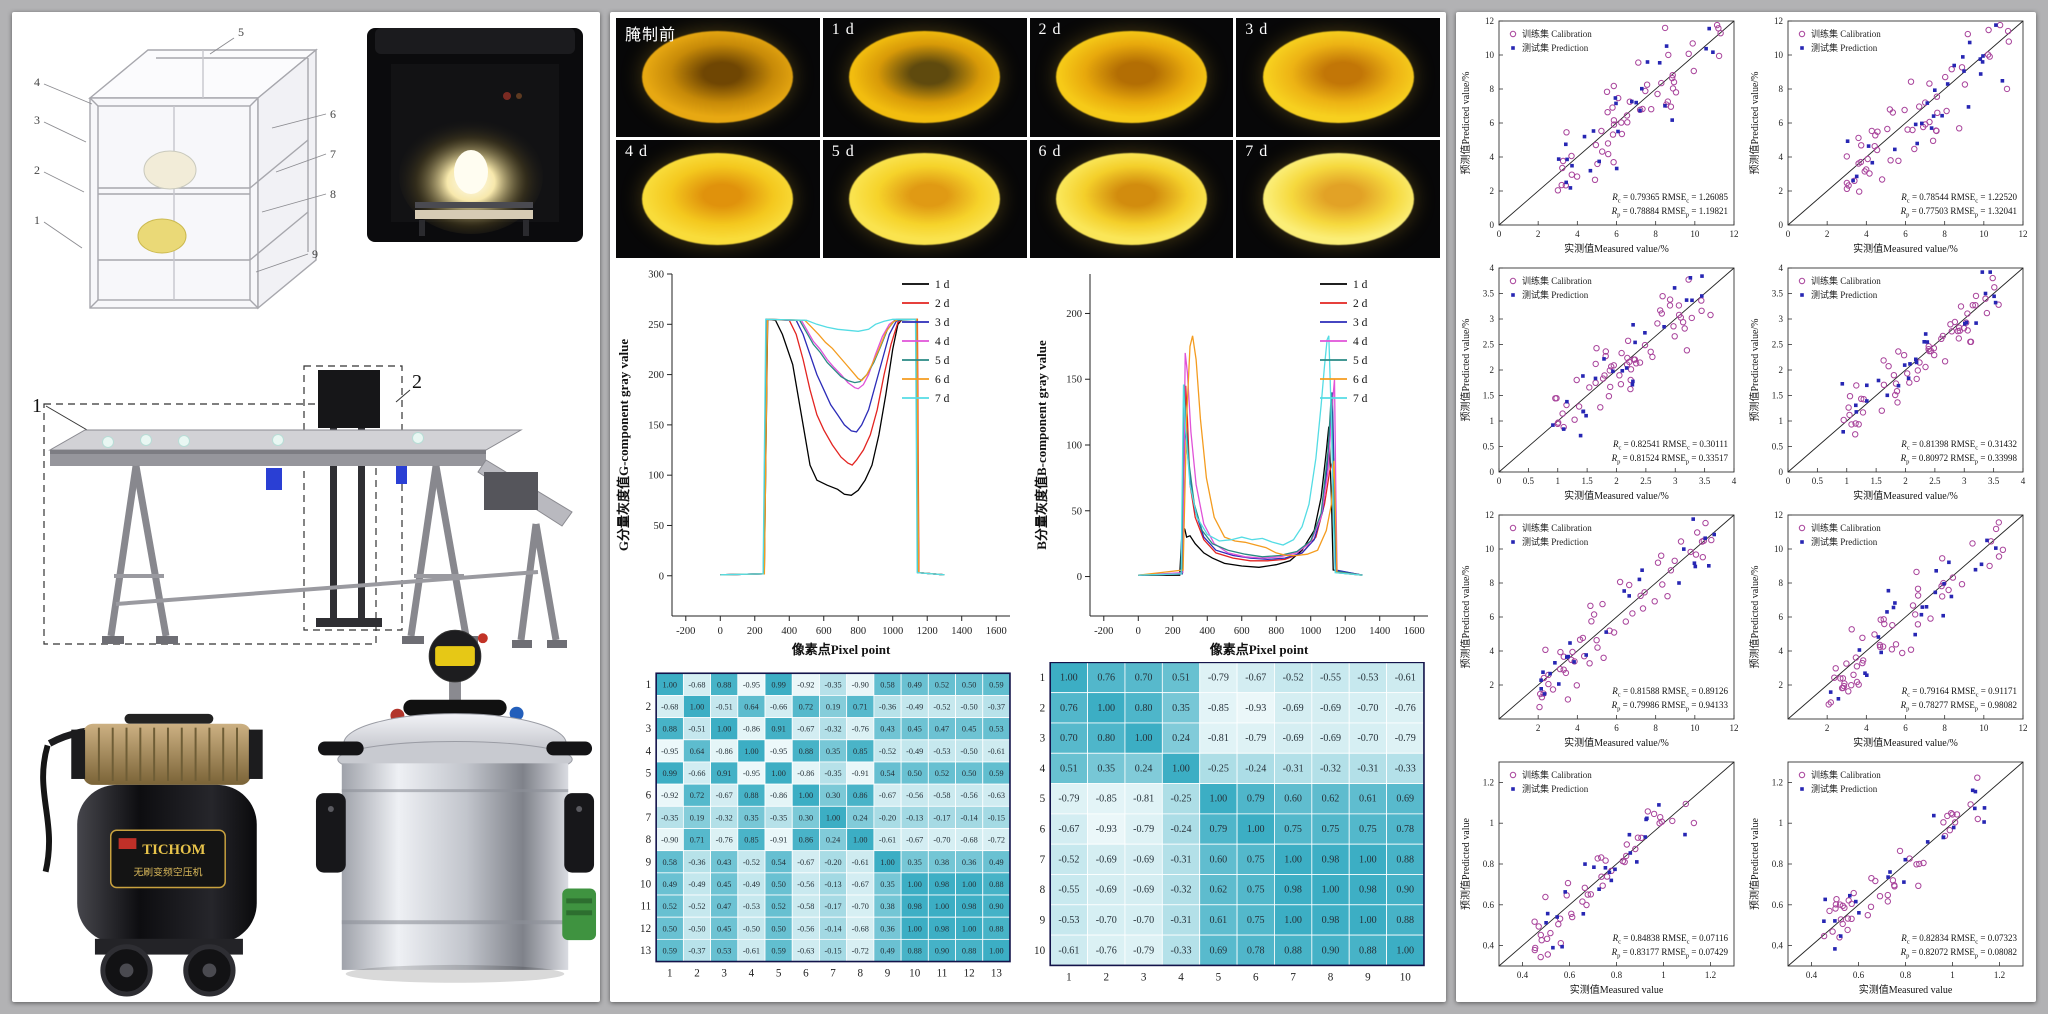 This screenshot has height=1014, width=2048. Describe the element at coordinates (670, 974) in the screenshot. I see `svg-text: 1` at that location.